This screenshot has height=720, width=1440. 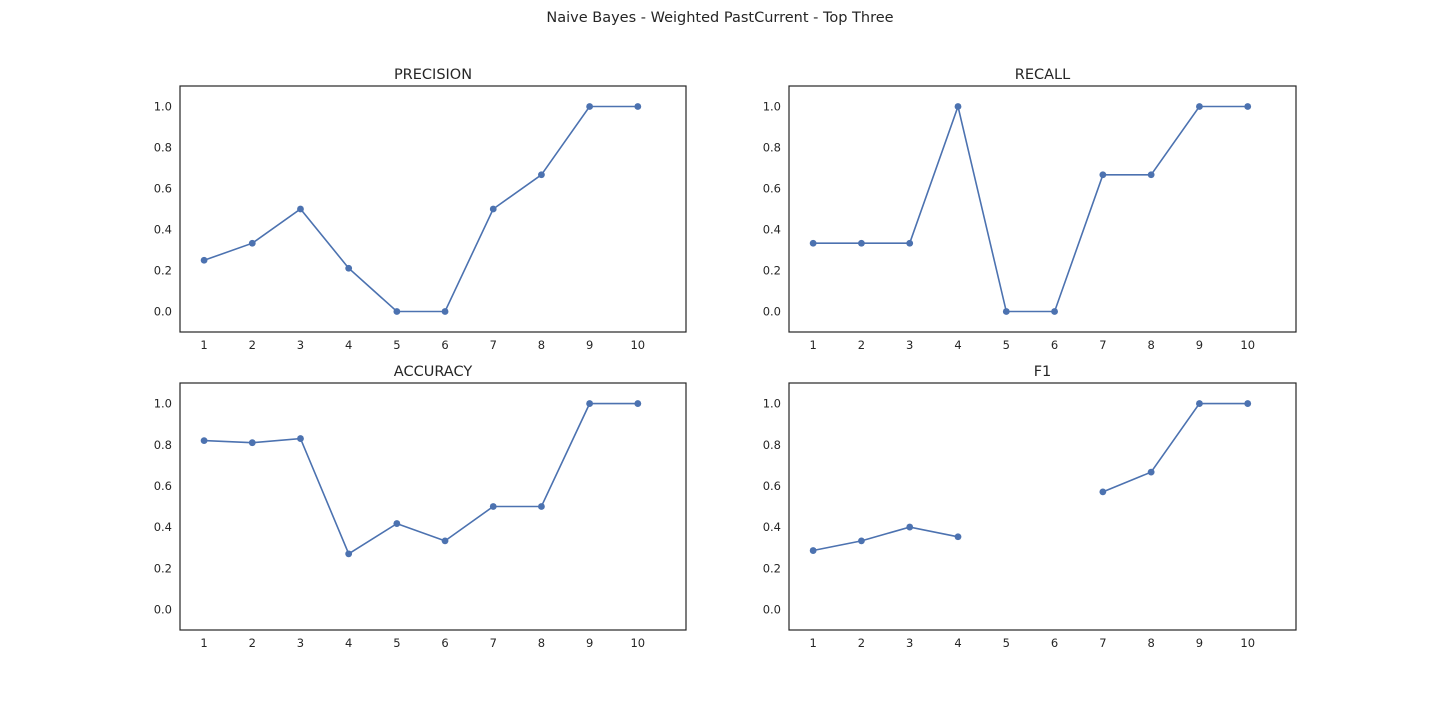 I want to click on recall-ytick-label: 0.4, so click(x=772, y=230).